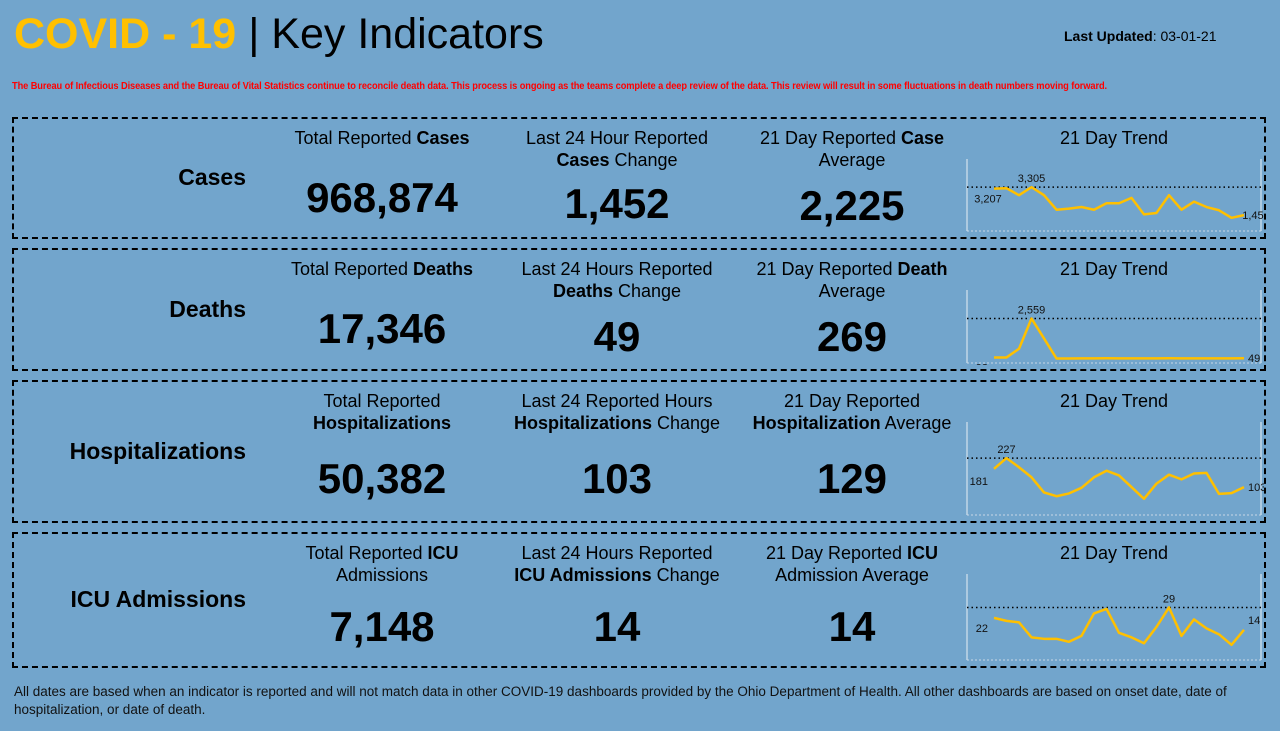 The width and height of the screenshot is (1280, 731). What do you see at coordinates (157, 450) in the screenshot?
I see `row-label: Hospitalizations` at bounding box center [157, 450].